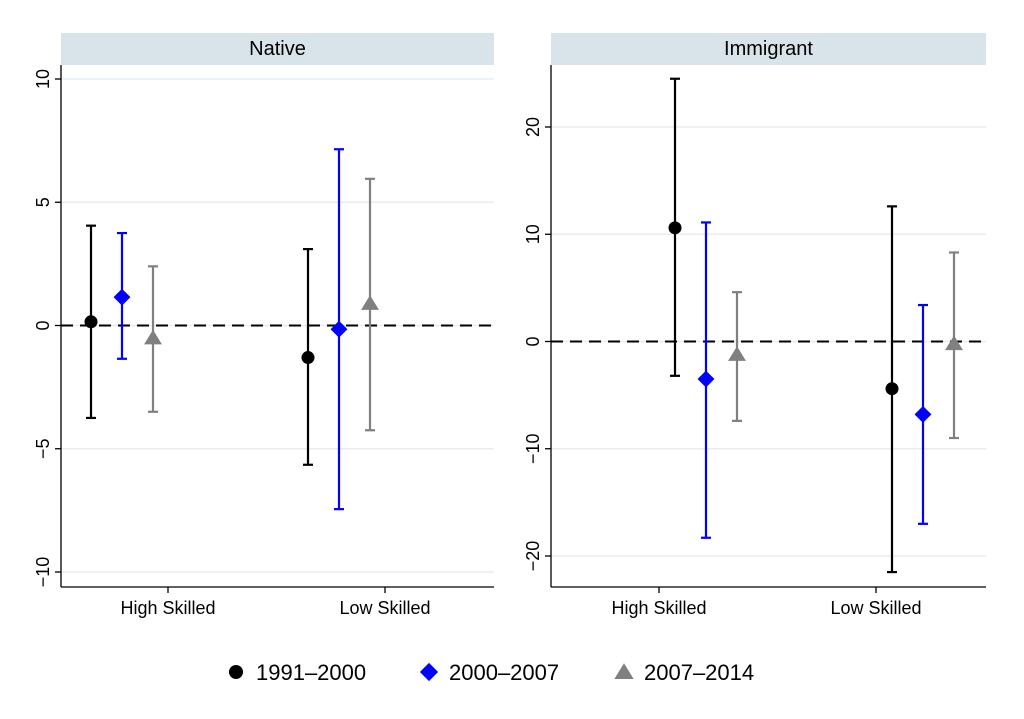 This screenshot has width=1024, height=719. Describe the element at coordinates (533, 127) in the screenshot. I see `y-tick-label: 20` at that location.